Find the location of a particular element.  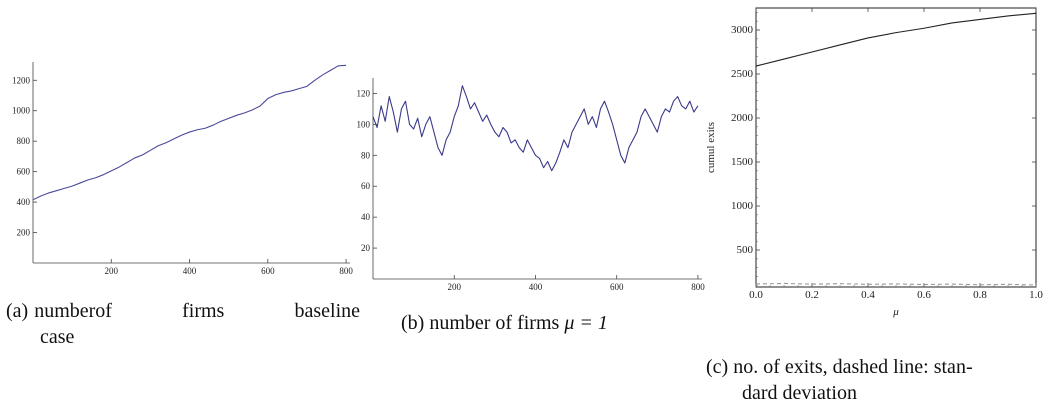

chart-c-xlabel: μ is located at coordinates (895, 312).